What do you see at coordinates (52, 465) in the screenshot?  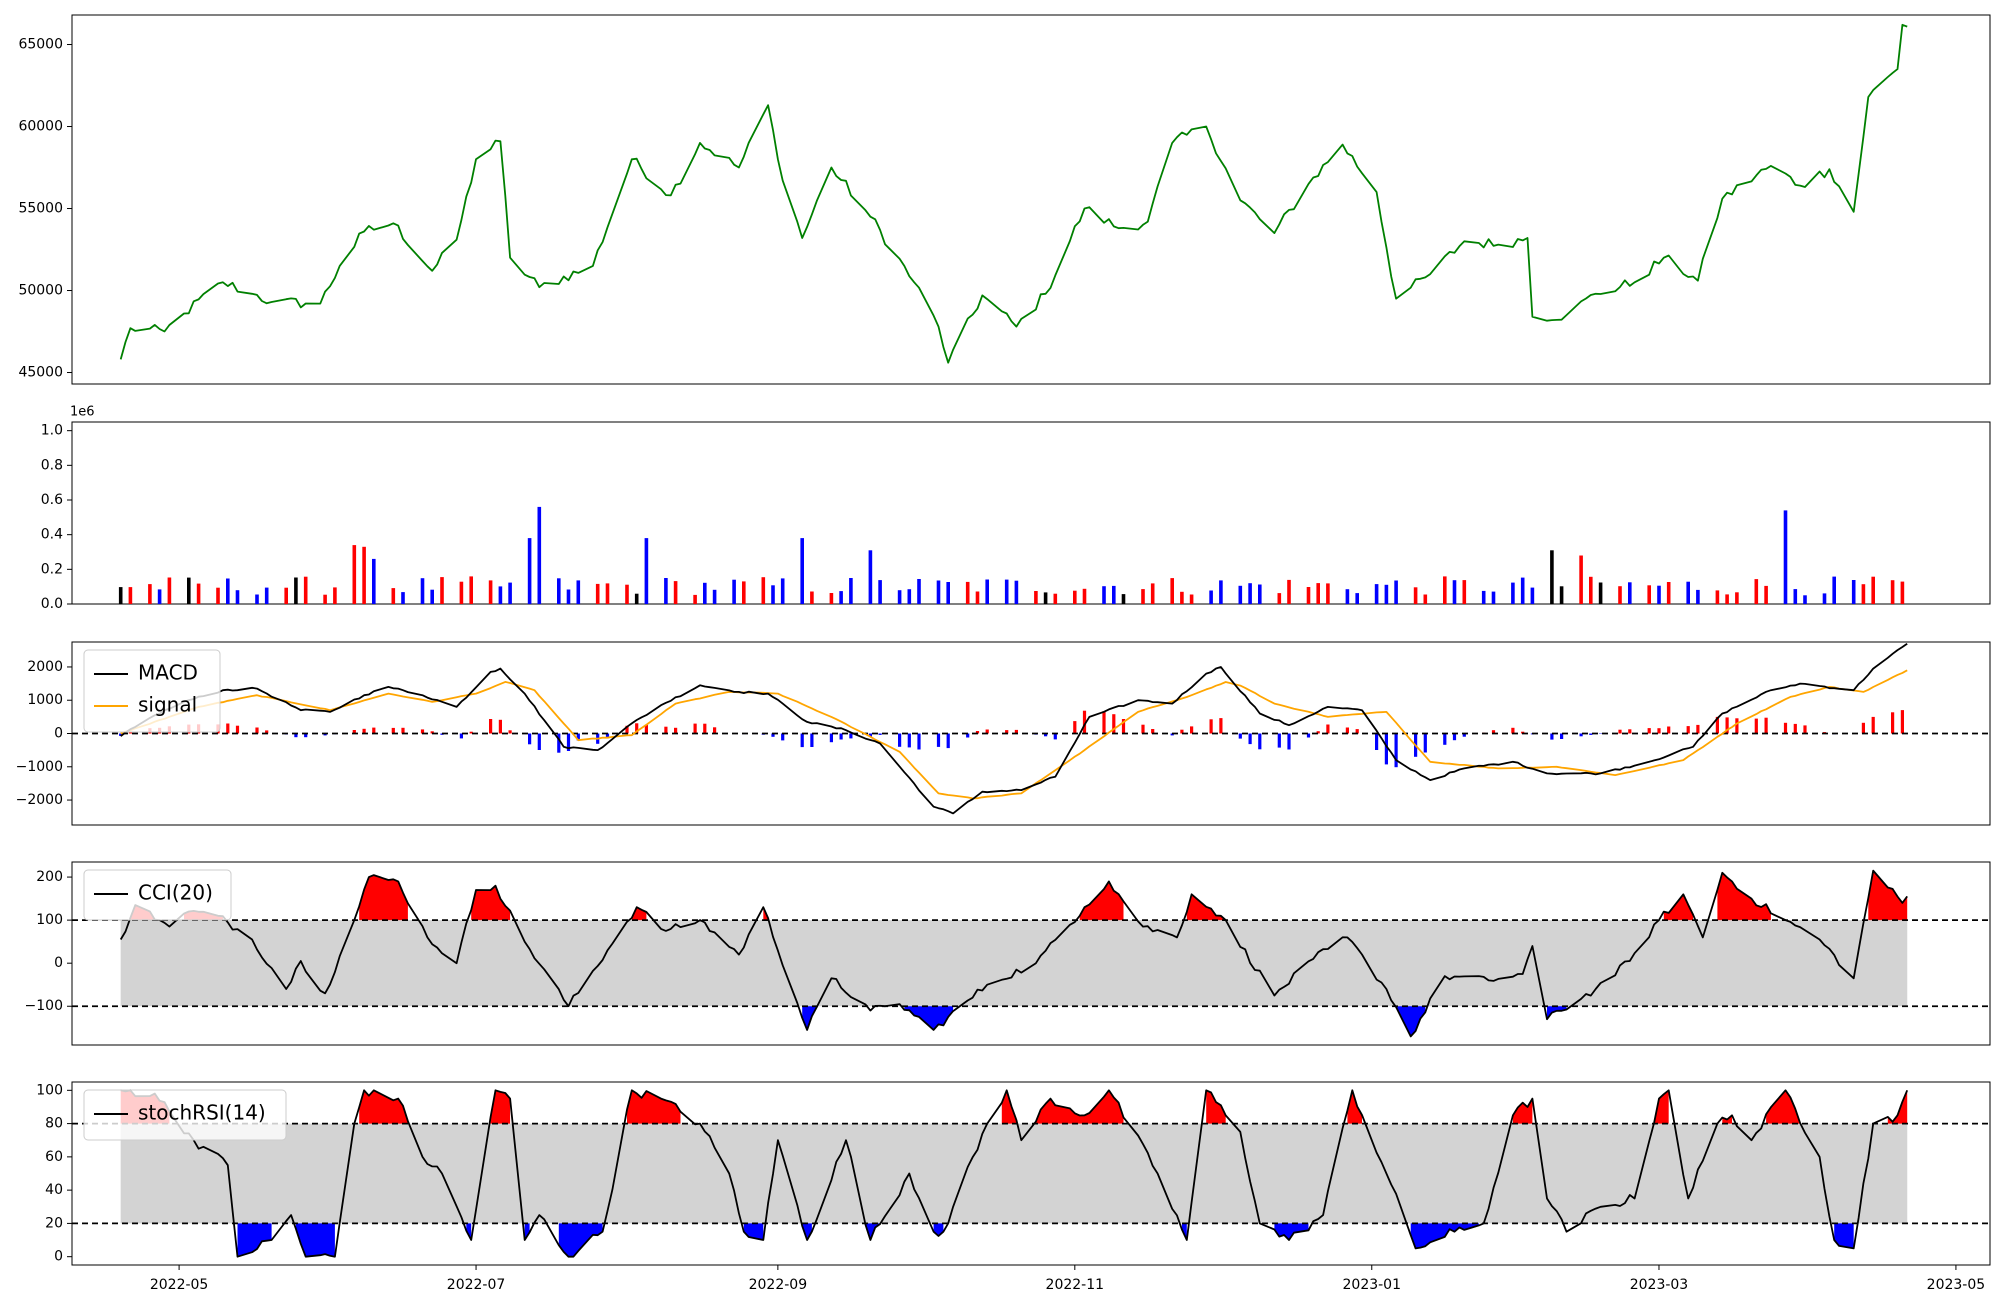 I see `volume-ytick-label: 0.8` at bounding box center [52, 465].